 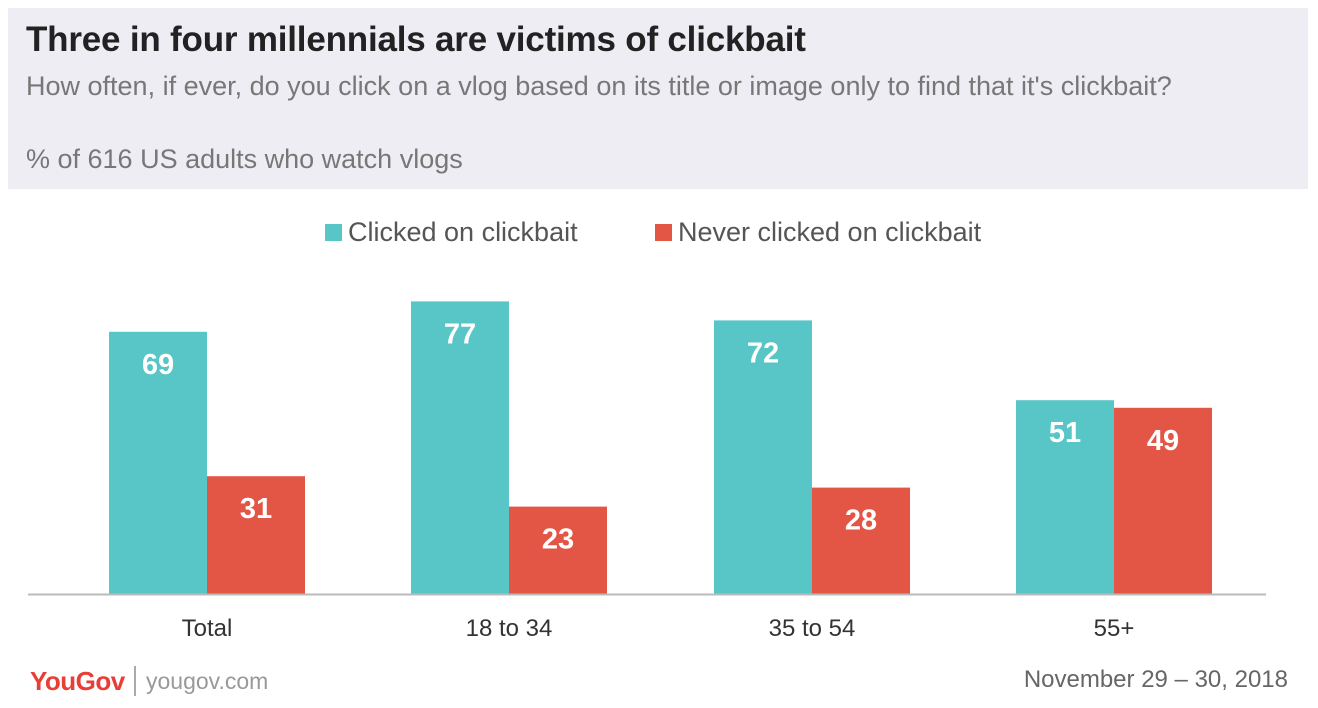 I want to click on chart-note: % of 616 US adults who watch vlogs, so click(x=244, y=159).